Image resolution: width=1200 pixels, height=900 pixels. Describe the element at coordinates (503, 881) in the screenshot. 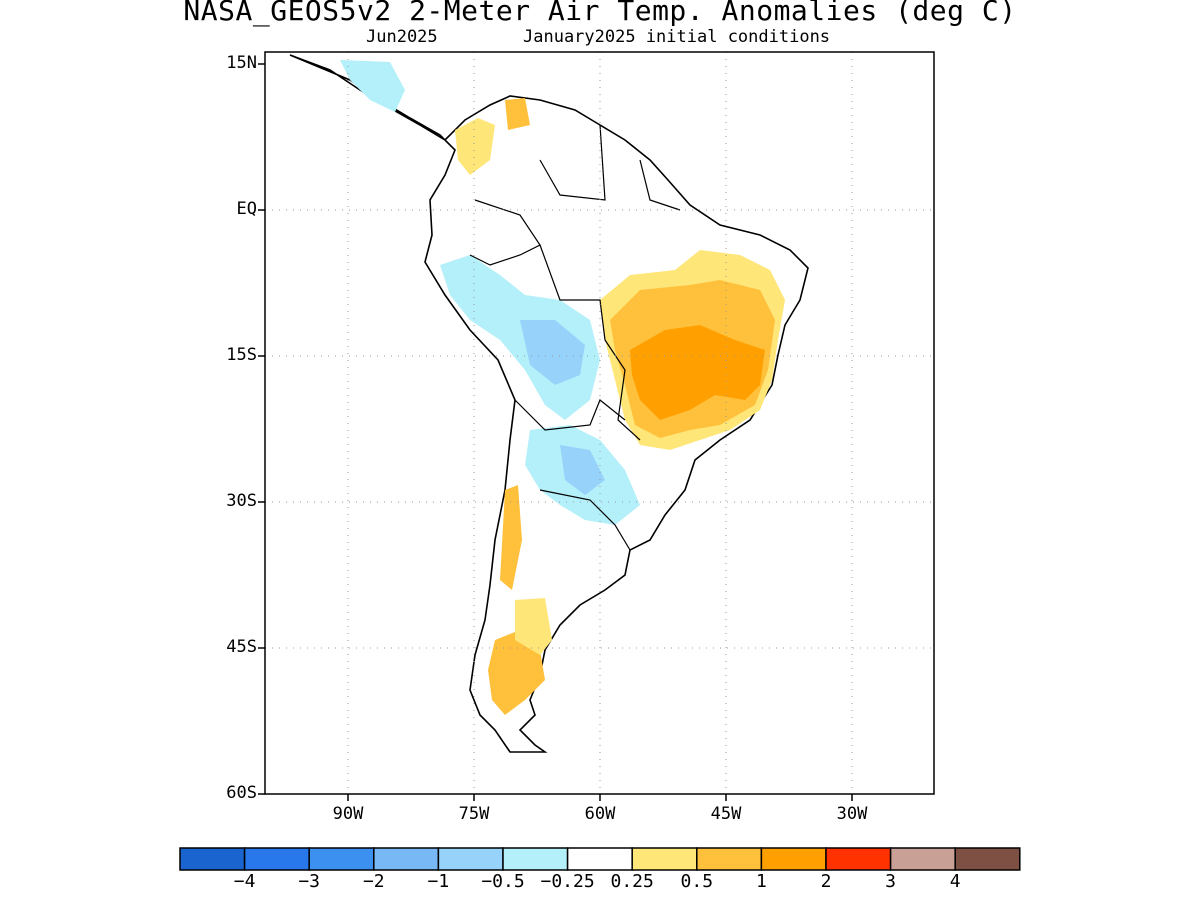

I see `colorbar-label: −0.5` at that location.